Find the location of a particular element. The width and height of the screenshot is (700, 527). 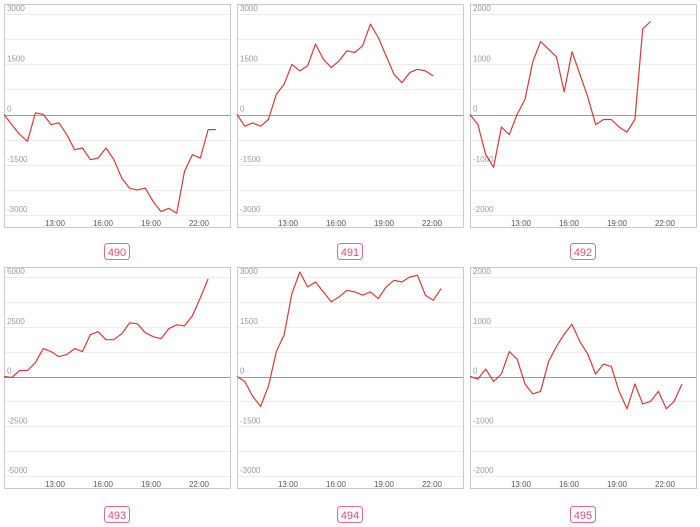

chart-id-label: 495 is located at coordinates (583, 516).